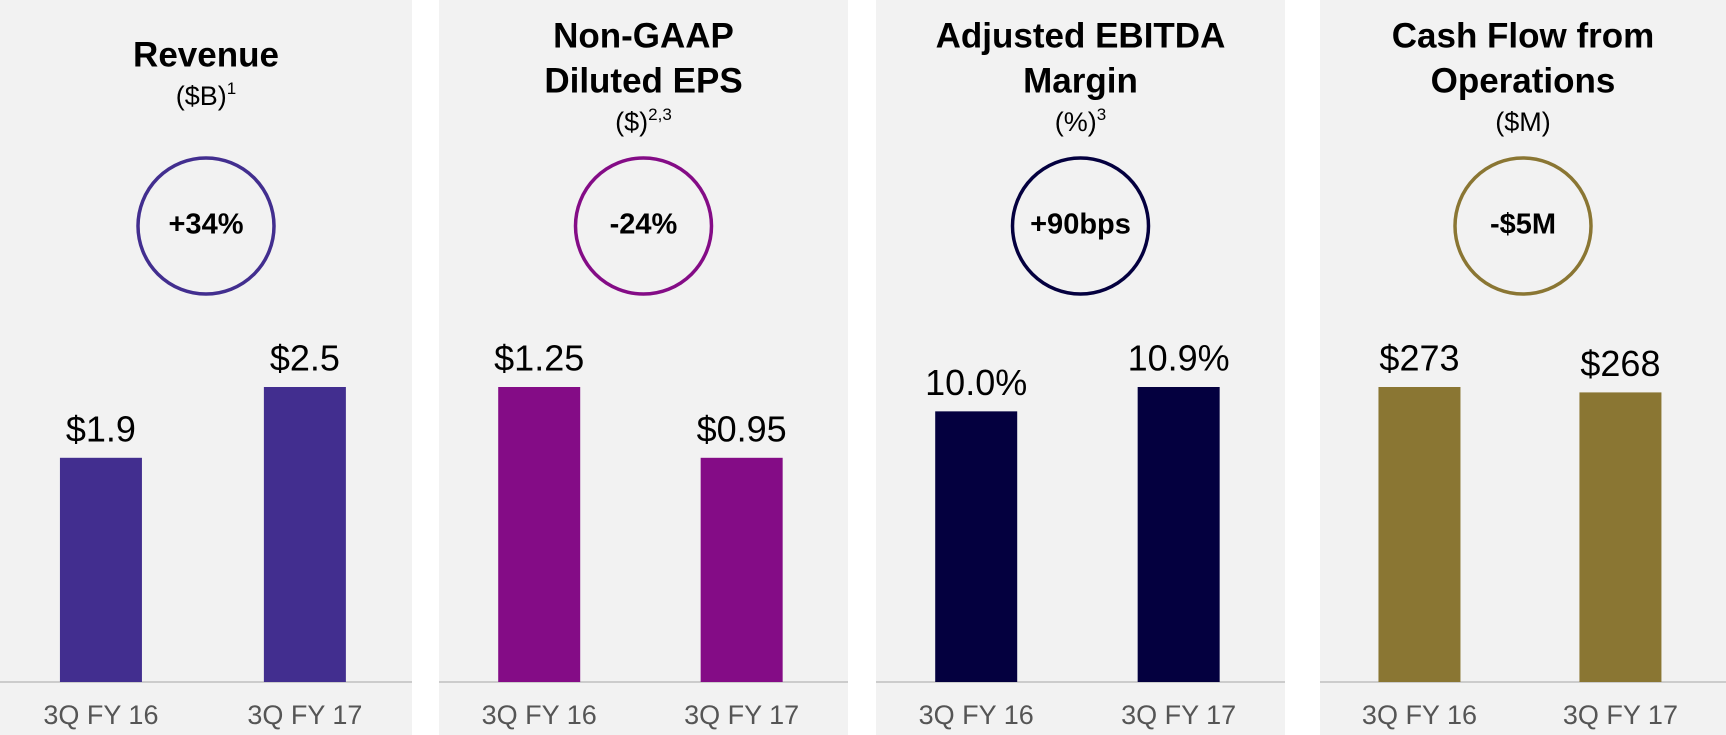 The width and height of the screenshot is (1726, 735). I want to click on chart-subtitle: ($B)1, so click(206, 95).